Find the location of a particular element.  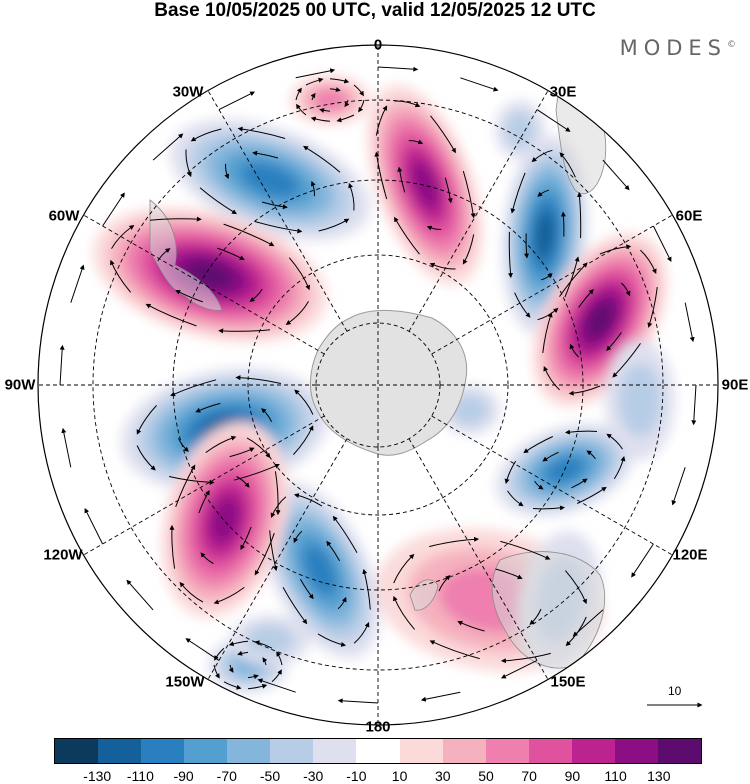

lon-label-90e: 90E is located at coordinates (735, 385).